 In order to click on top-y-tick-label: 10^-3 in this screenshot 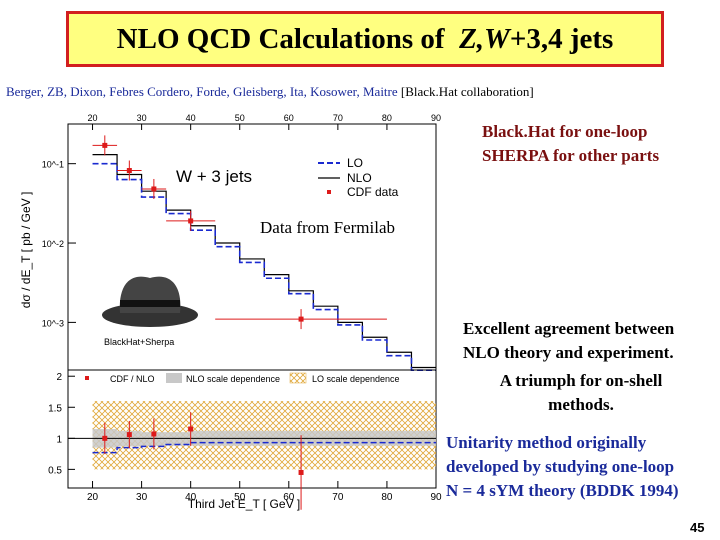, I will do `click(53, 323)`.